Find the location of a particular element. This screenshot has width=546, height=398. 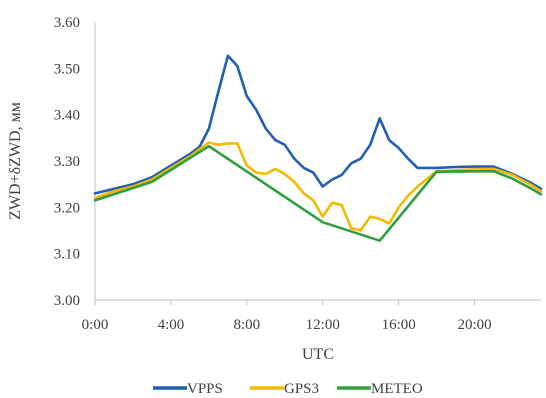

y-tick-labels: 3.00 3.10 3.20 3.30 3.40 3.50 3.60 is located at coordinates (67, 162).